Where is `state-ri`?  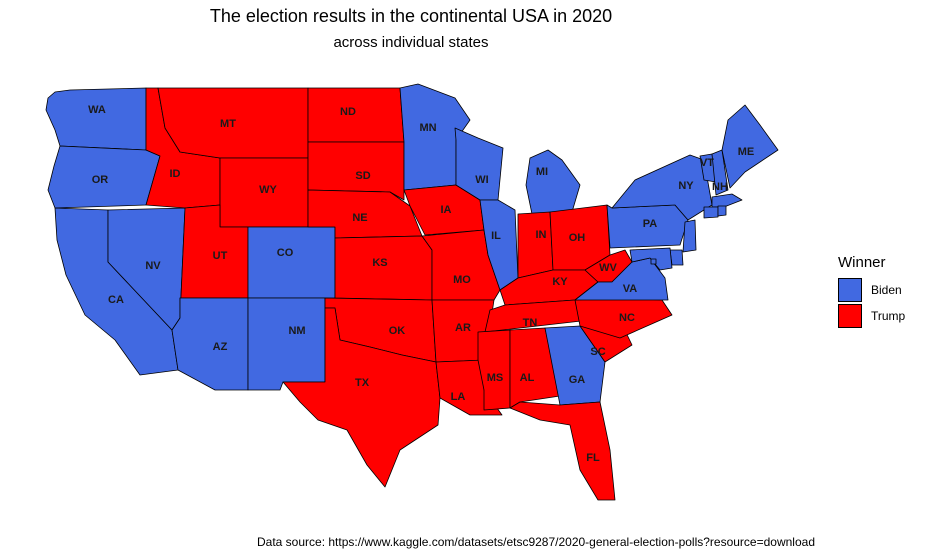 state-ri is located at coordinates (722, 211).